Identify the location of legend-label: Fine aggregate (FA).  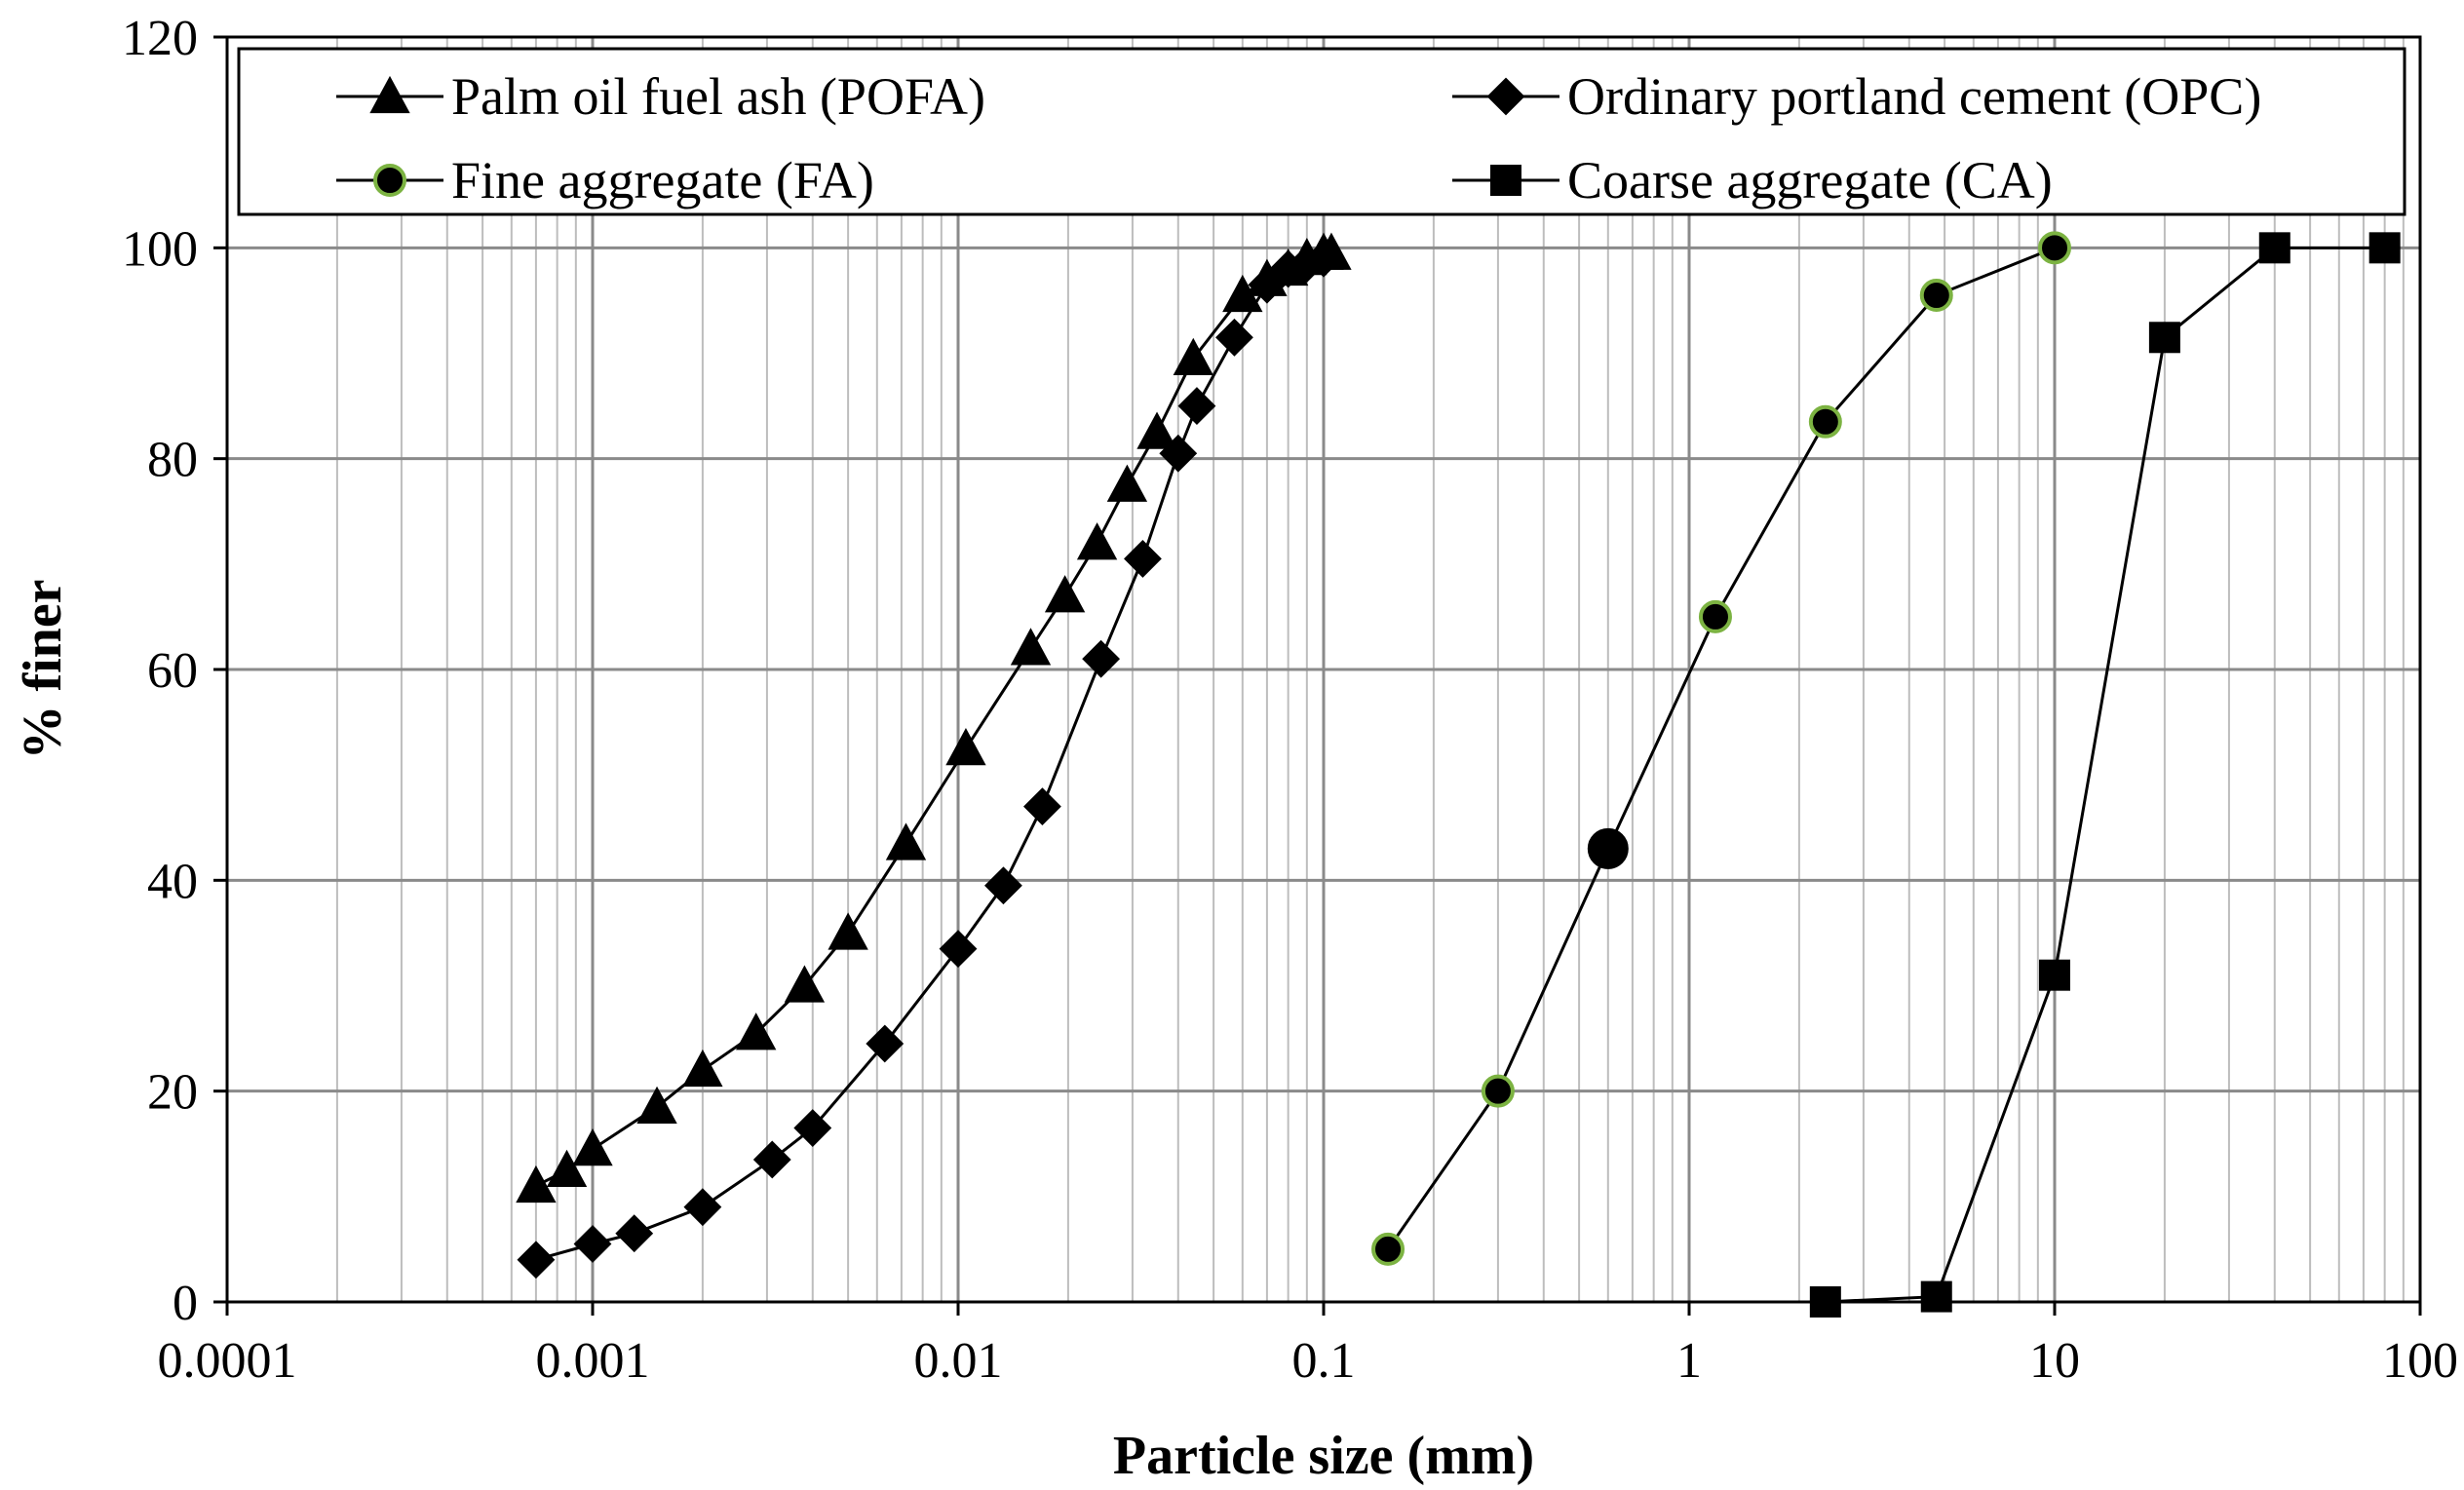
(662, 181).